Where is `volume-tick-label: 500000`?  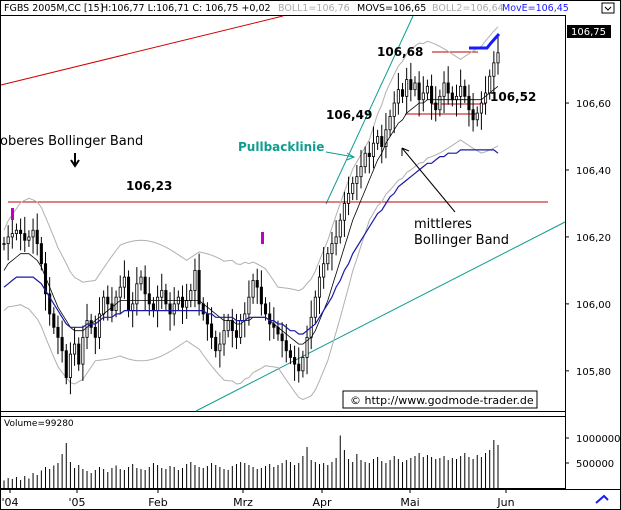
volume-tick-label: 500000 is located at coordinates (595, 464).